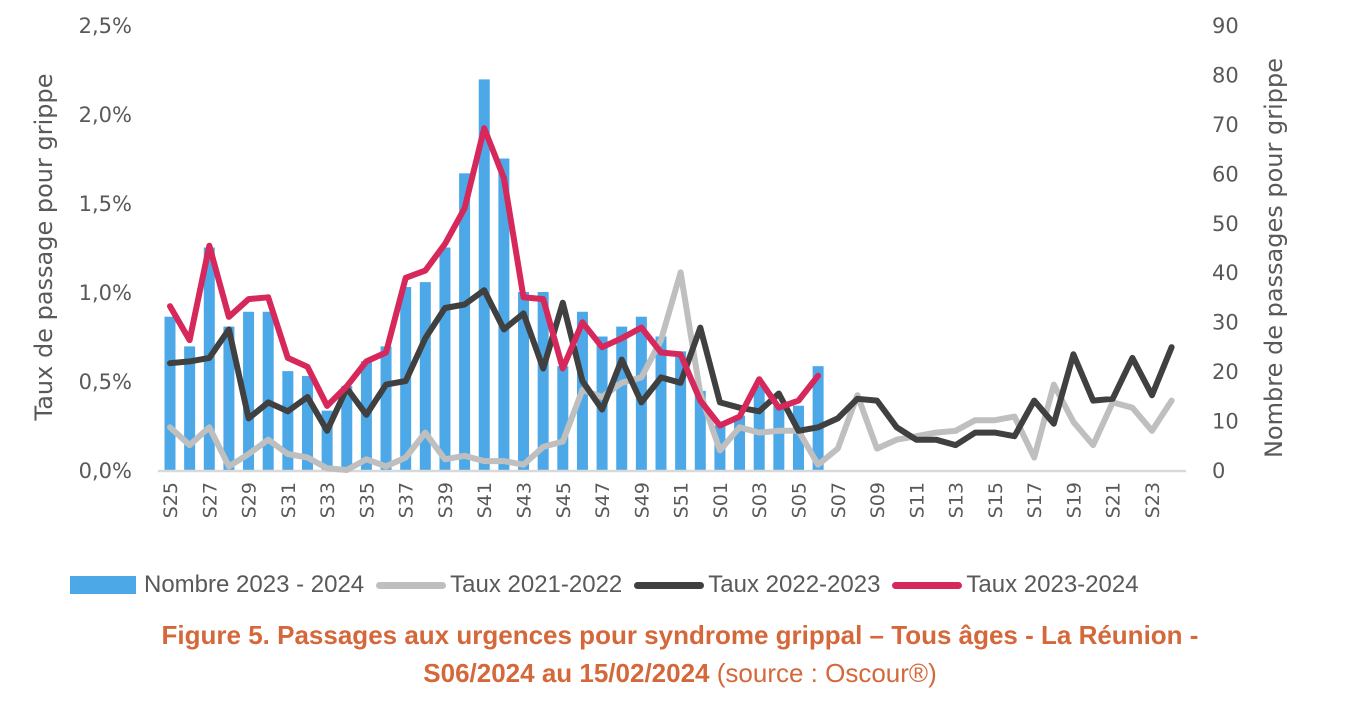  What do you see at coordinates (566, 673) in the screenshot?
I see `caption-date-range: S06/2024 au 15/02/2024` at bounding box center [566, 673].